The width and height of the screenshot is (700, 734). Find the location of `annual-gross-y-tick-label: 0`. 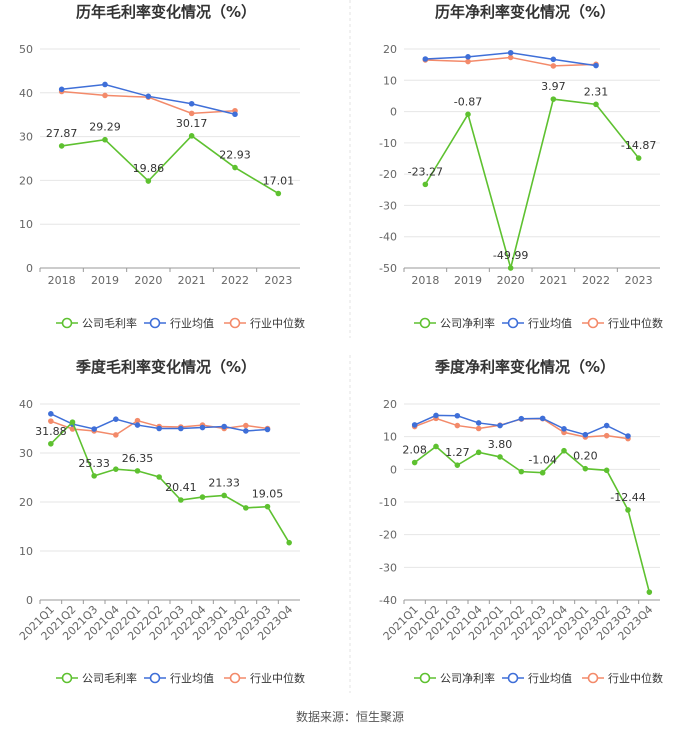

annual-gross-y-tick-label: 0 is located at coordinates (29, 268).